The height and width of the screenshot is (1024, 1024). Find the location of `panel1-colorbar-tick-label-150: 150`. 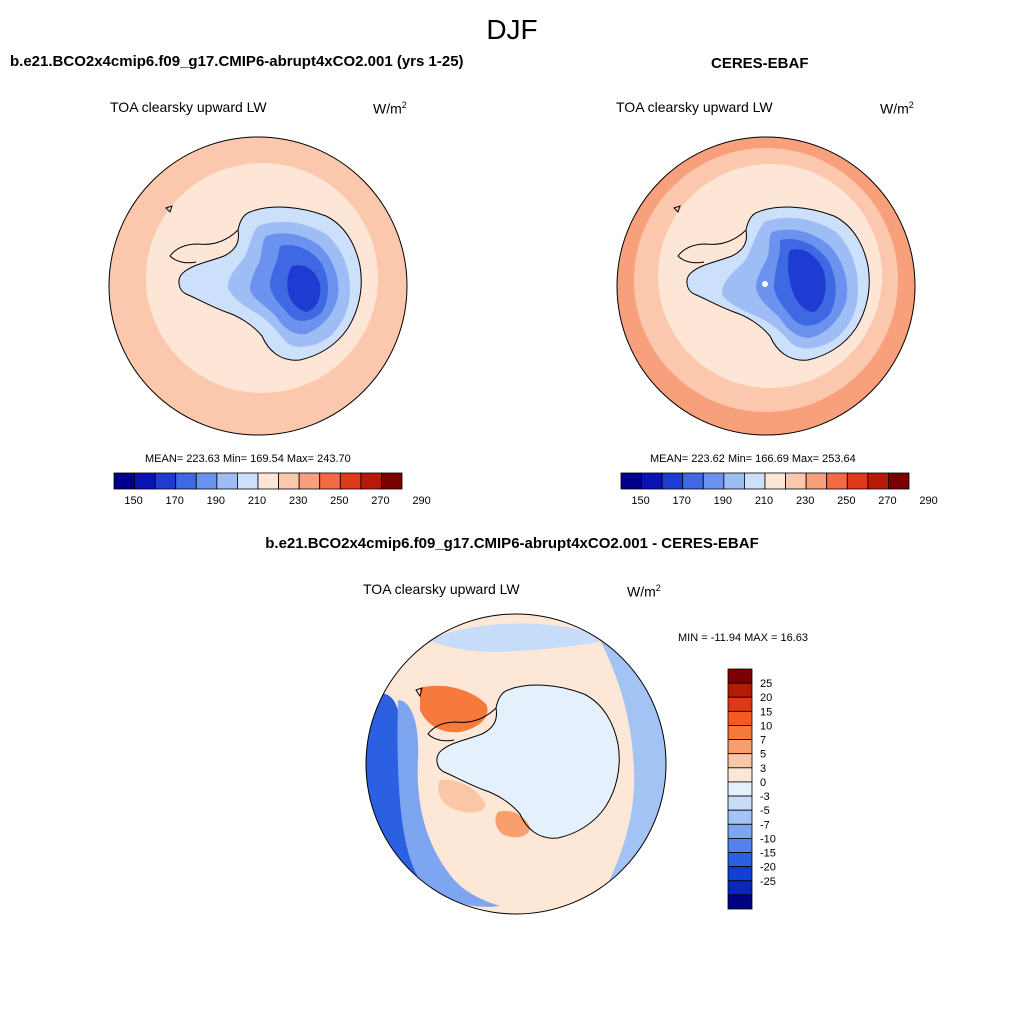

panel1-colorbar-tick-label-150: 150 is located at coordinates (133, 501).